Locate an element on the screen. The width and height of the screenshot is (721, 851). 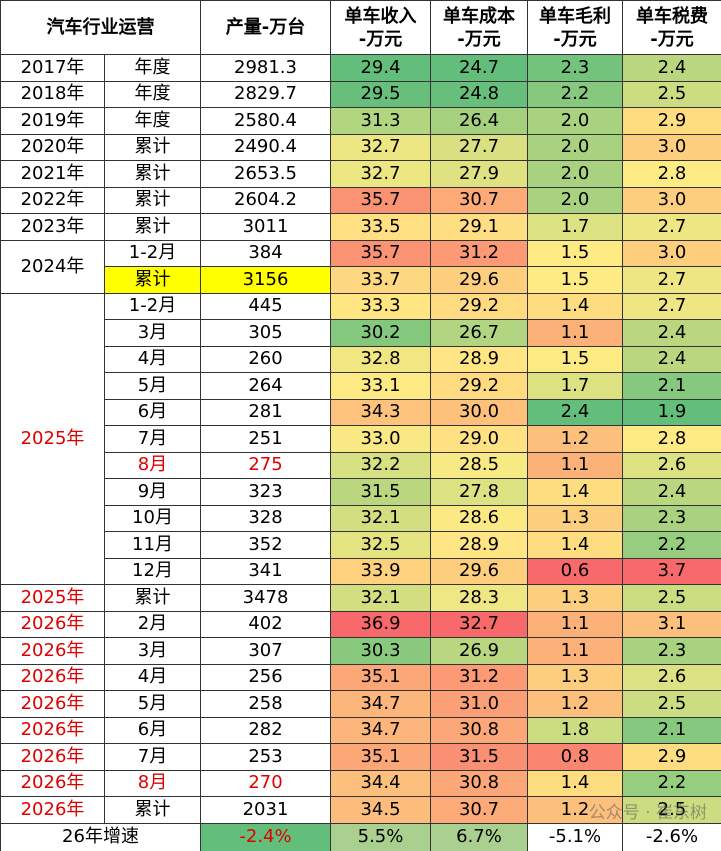
header-line: -万元 is located at coordinates (479, 39).